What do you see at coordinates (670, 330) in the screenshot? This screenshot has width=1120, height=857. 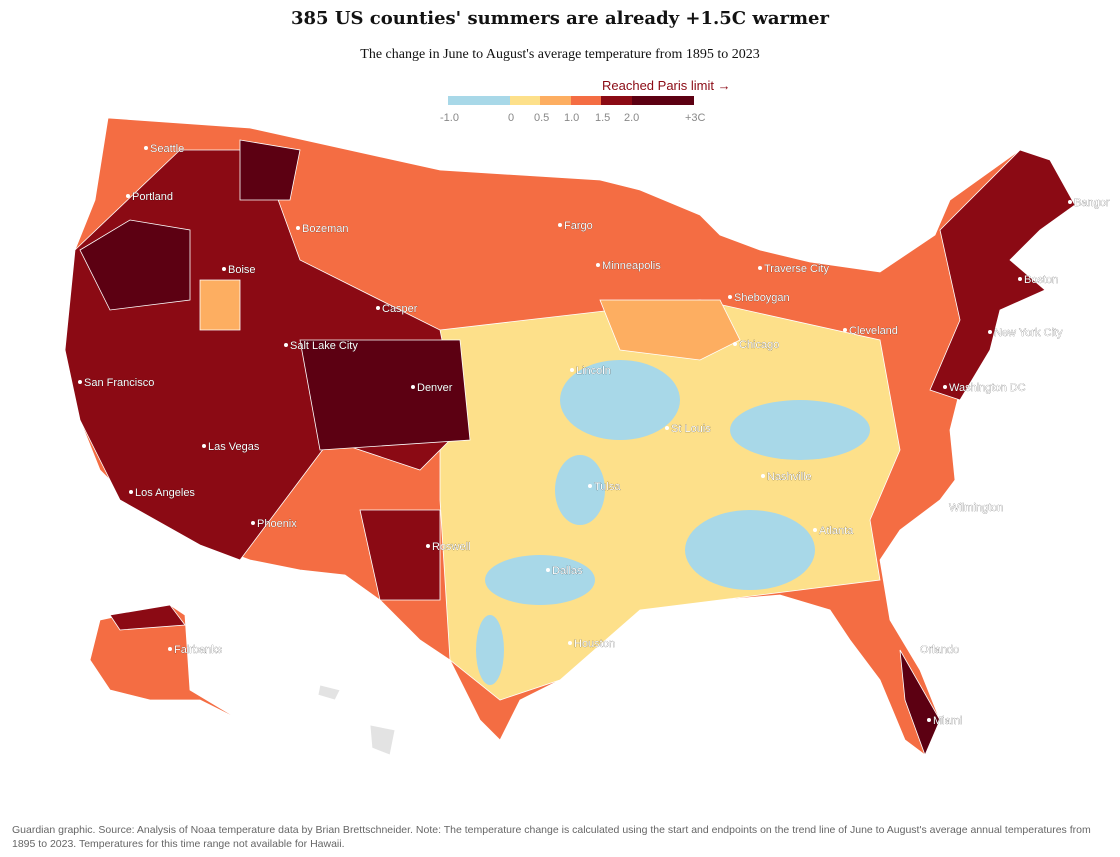 I see `midwest-region` at bounding box center [670, 330].